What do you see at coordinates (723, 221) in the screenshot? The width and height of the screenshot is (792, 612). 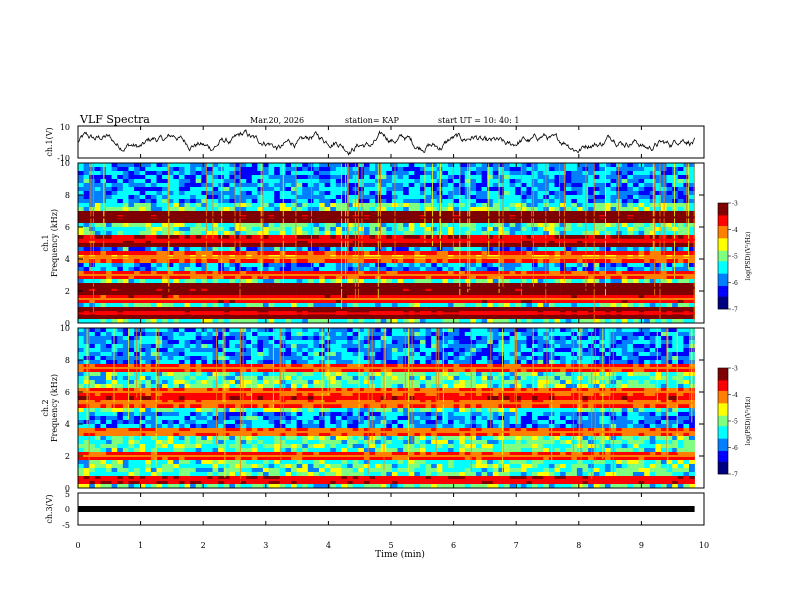 I see `colorbar-swatch` at bounding box center [723, 221].